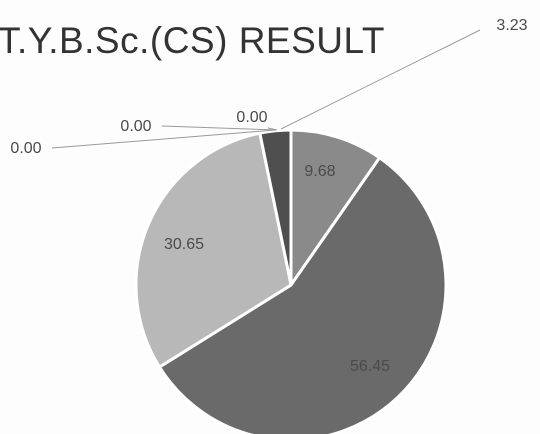  Describe the element at coordinates (511, 25) in the screenshot. I see `data-label: 3.23` at that location.